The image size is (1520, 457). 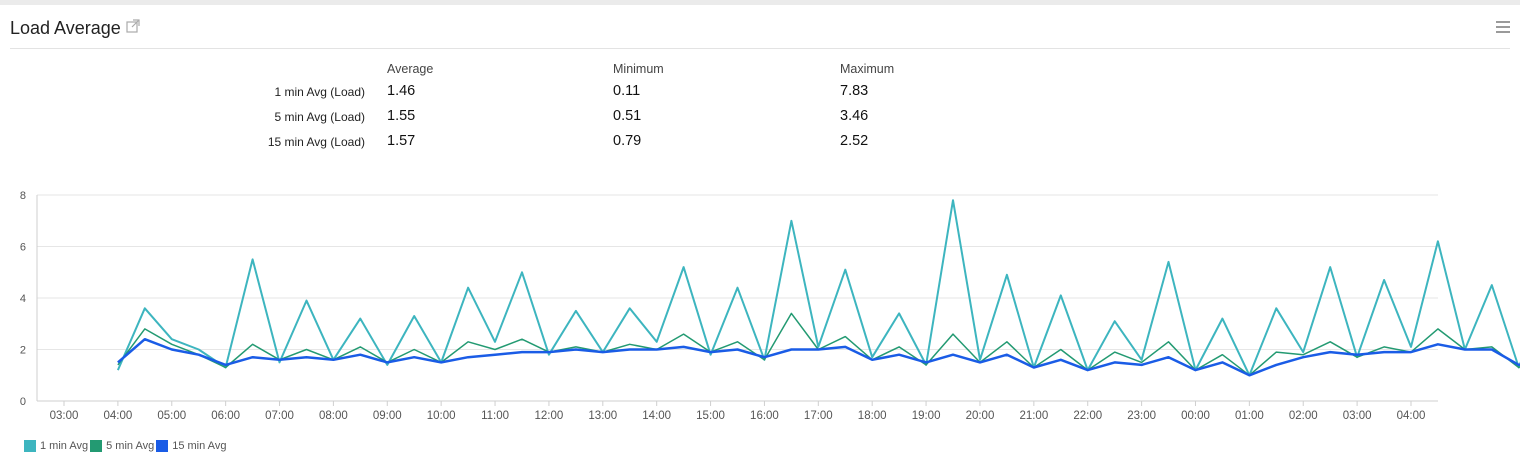 What do you see at coordinates (627, 141) in the screenshot?
I see `value-15min-minimum: 0.79` at bounding box center [627, 141].